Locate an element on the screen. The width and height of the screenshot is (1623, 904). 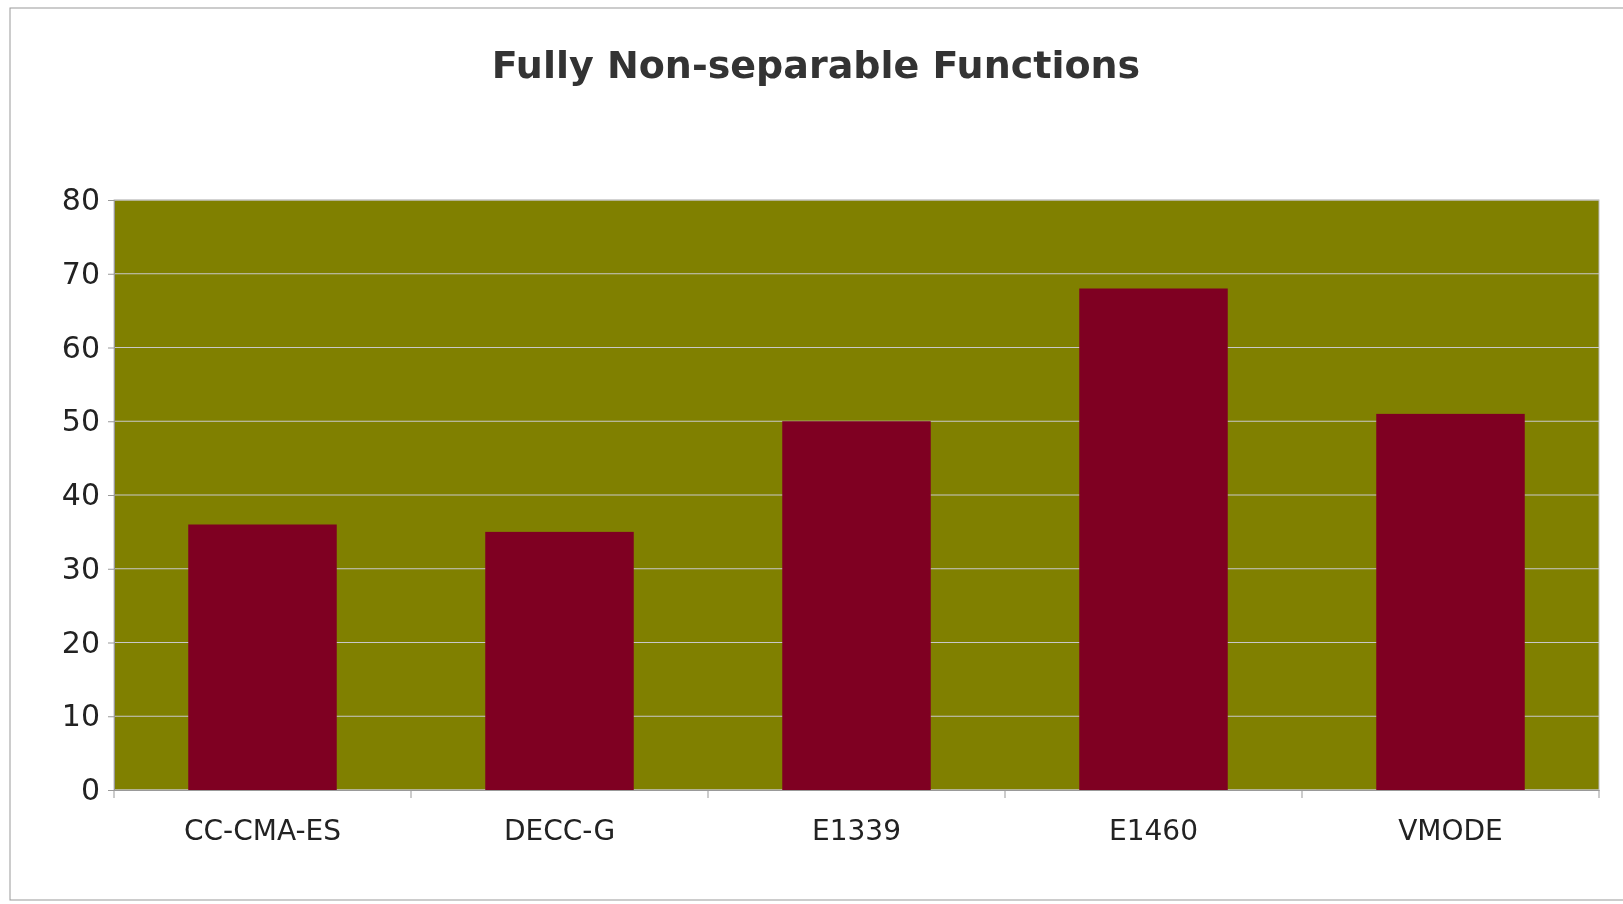
y-tick-label: 40 is located at coordinates (80, 495).